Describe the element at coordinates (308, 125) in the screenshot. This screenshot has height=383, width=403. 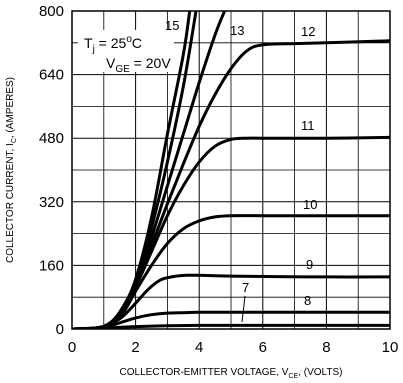
I see `curve-label-11: 11` at that location.